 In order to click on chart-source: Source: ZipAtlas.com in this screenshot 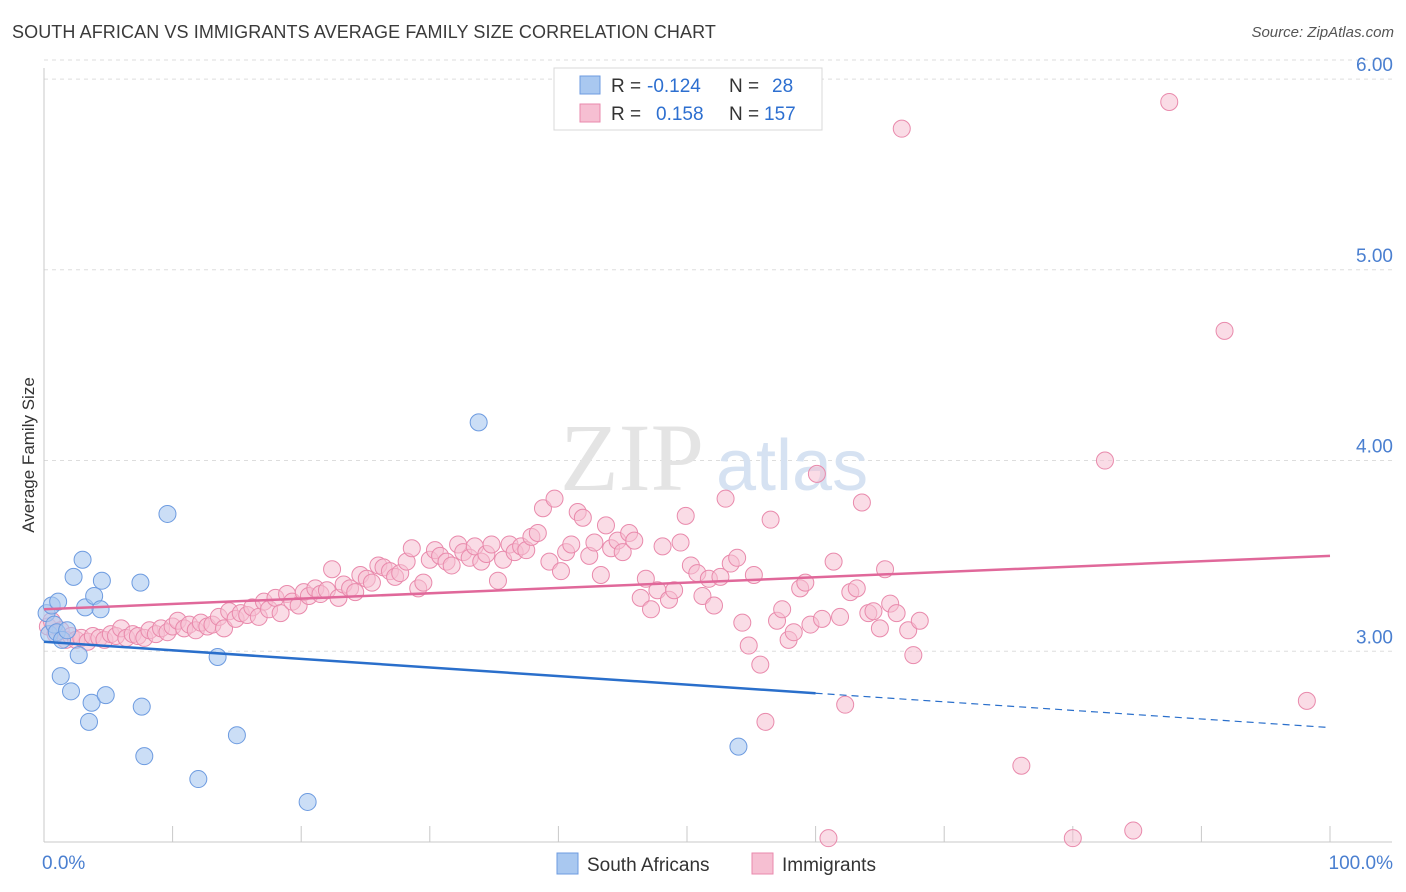, I will do `click(1322, 32)`.